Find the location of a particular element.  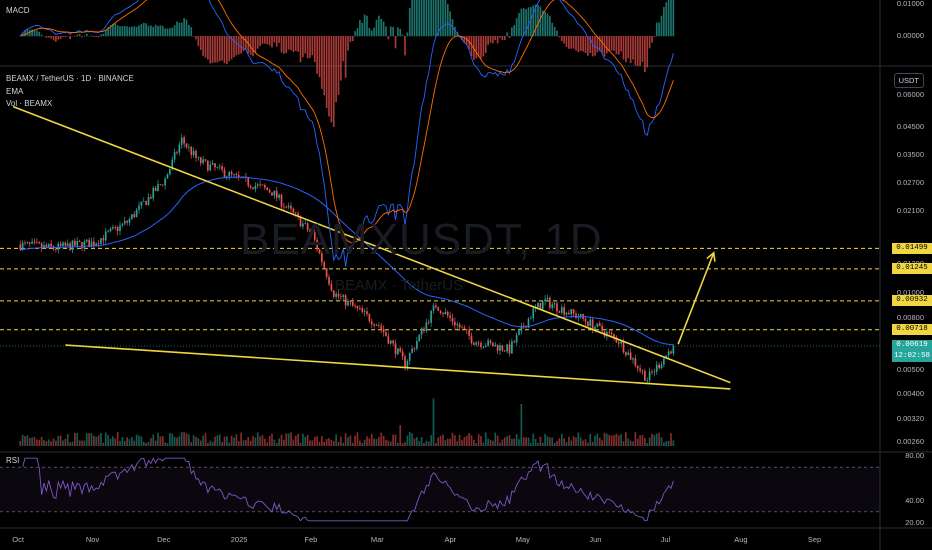

projection-arrow is located at coordinates (696, 298).